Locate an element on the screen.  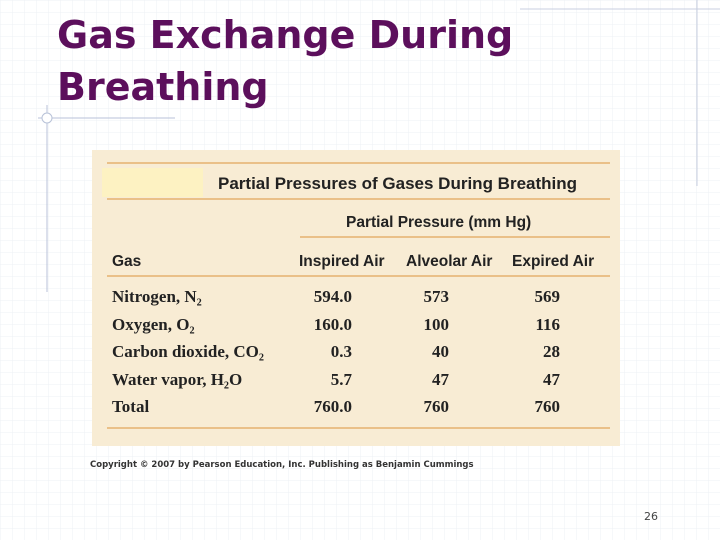
table-cell: 569 is located at coordinates (548, 296).